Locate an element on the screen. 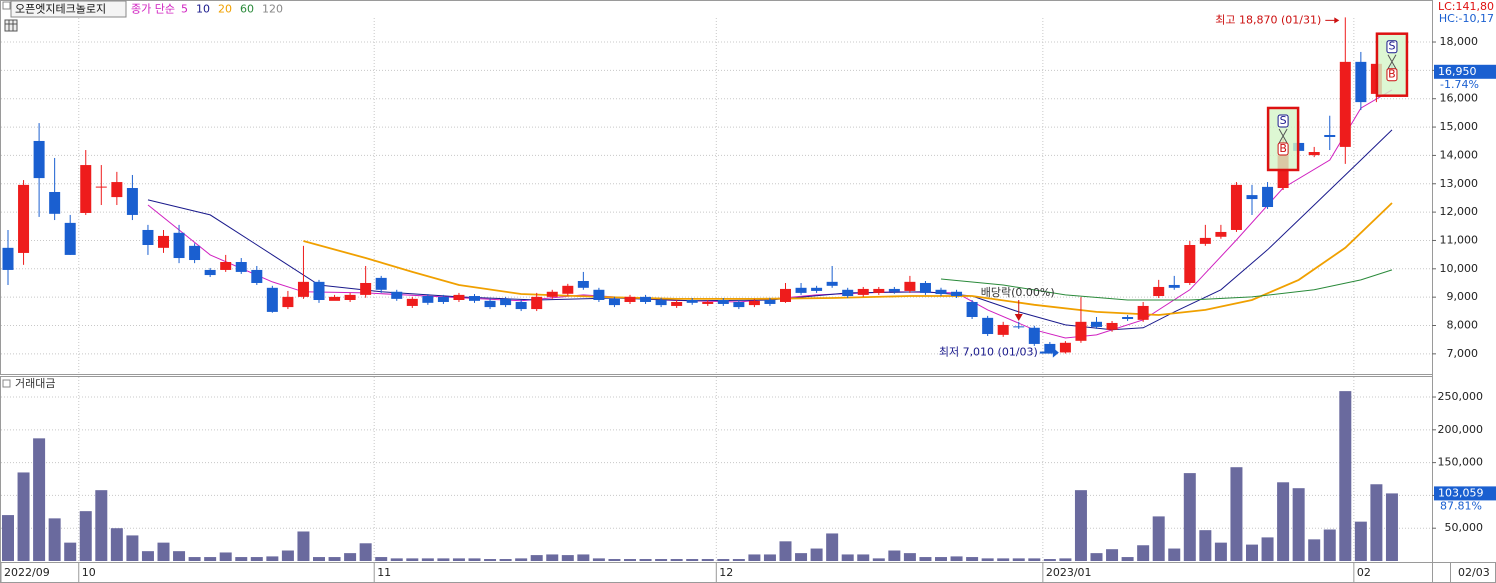 Image resolution: width=1496 pixels, height=583 pixels. y-tick-label: 10,000 is located at coordinates (1459, 268).